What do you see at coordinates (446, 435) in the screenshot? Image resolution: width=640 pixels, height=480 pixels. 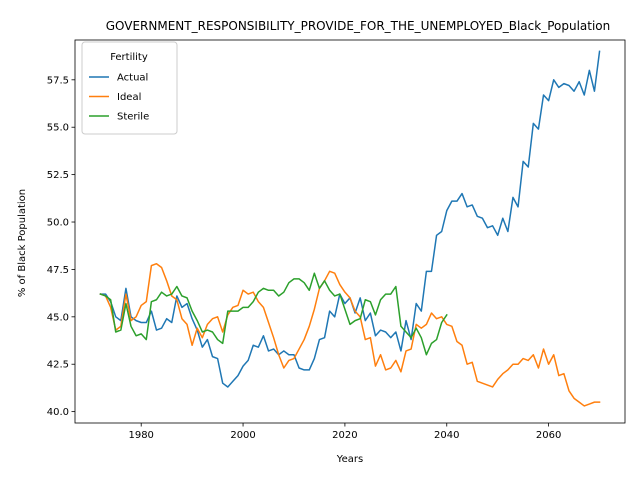 I see `x-tick-label: 2040` at bounding box center [446, 435].